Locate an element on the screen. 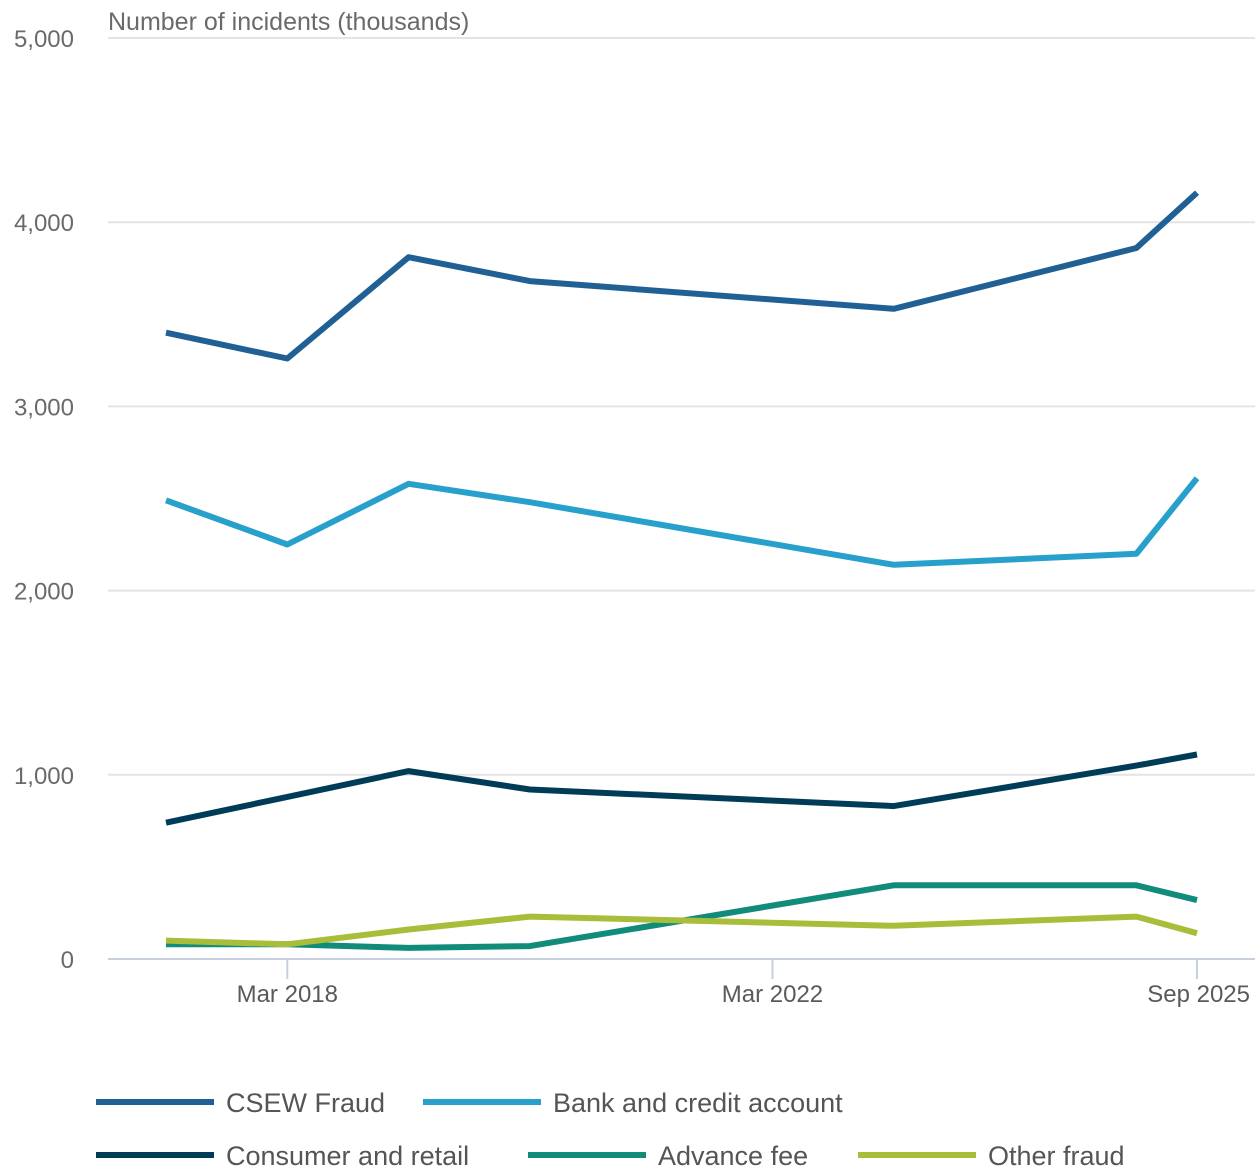 The image size is (1259, 1169). legend-label: Other fraud is located at coordinates (1056, 1155).